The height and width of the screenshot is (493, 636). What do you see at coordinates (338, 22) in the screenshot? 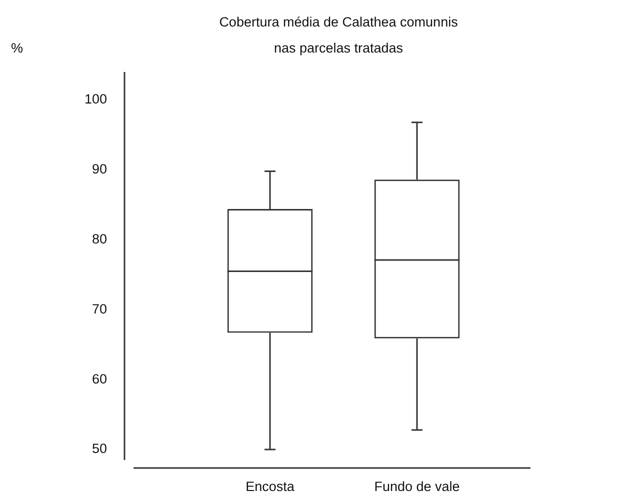
I see `chart-title: Cobertura média de Calathea comunnis` at bounding box center [338, 22].